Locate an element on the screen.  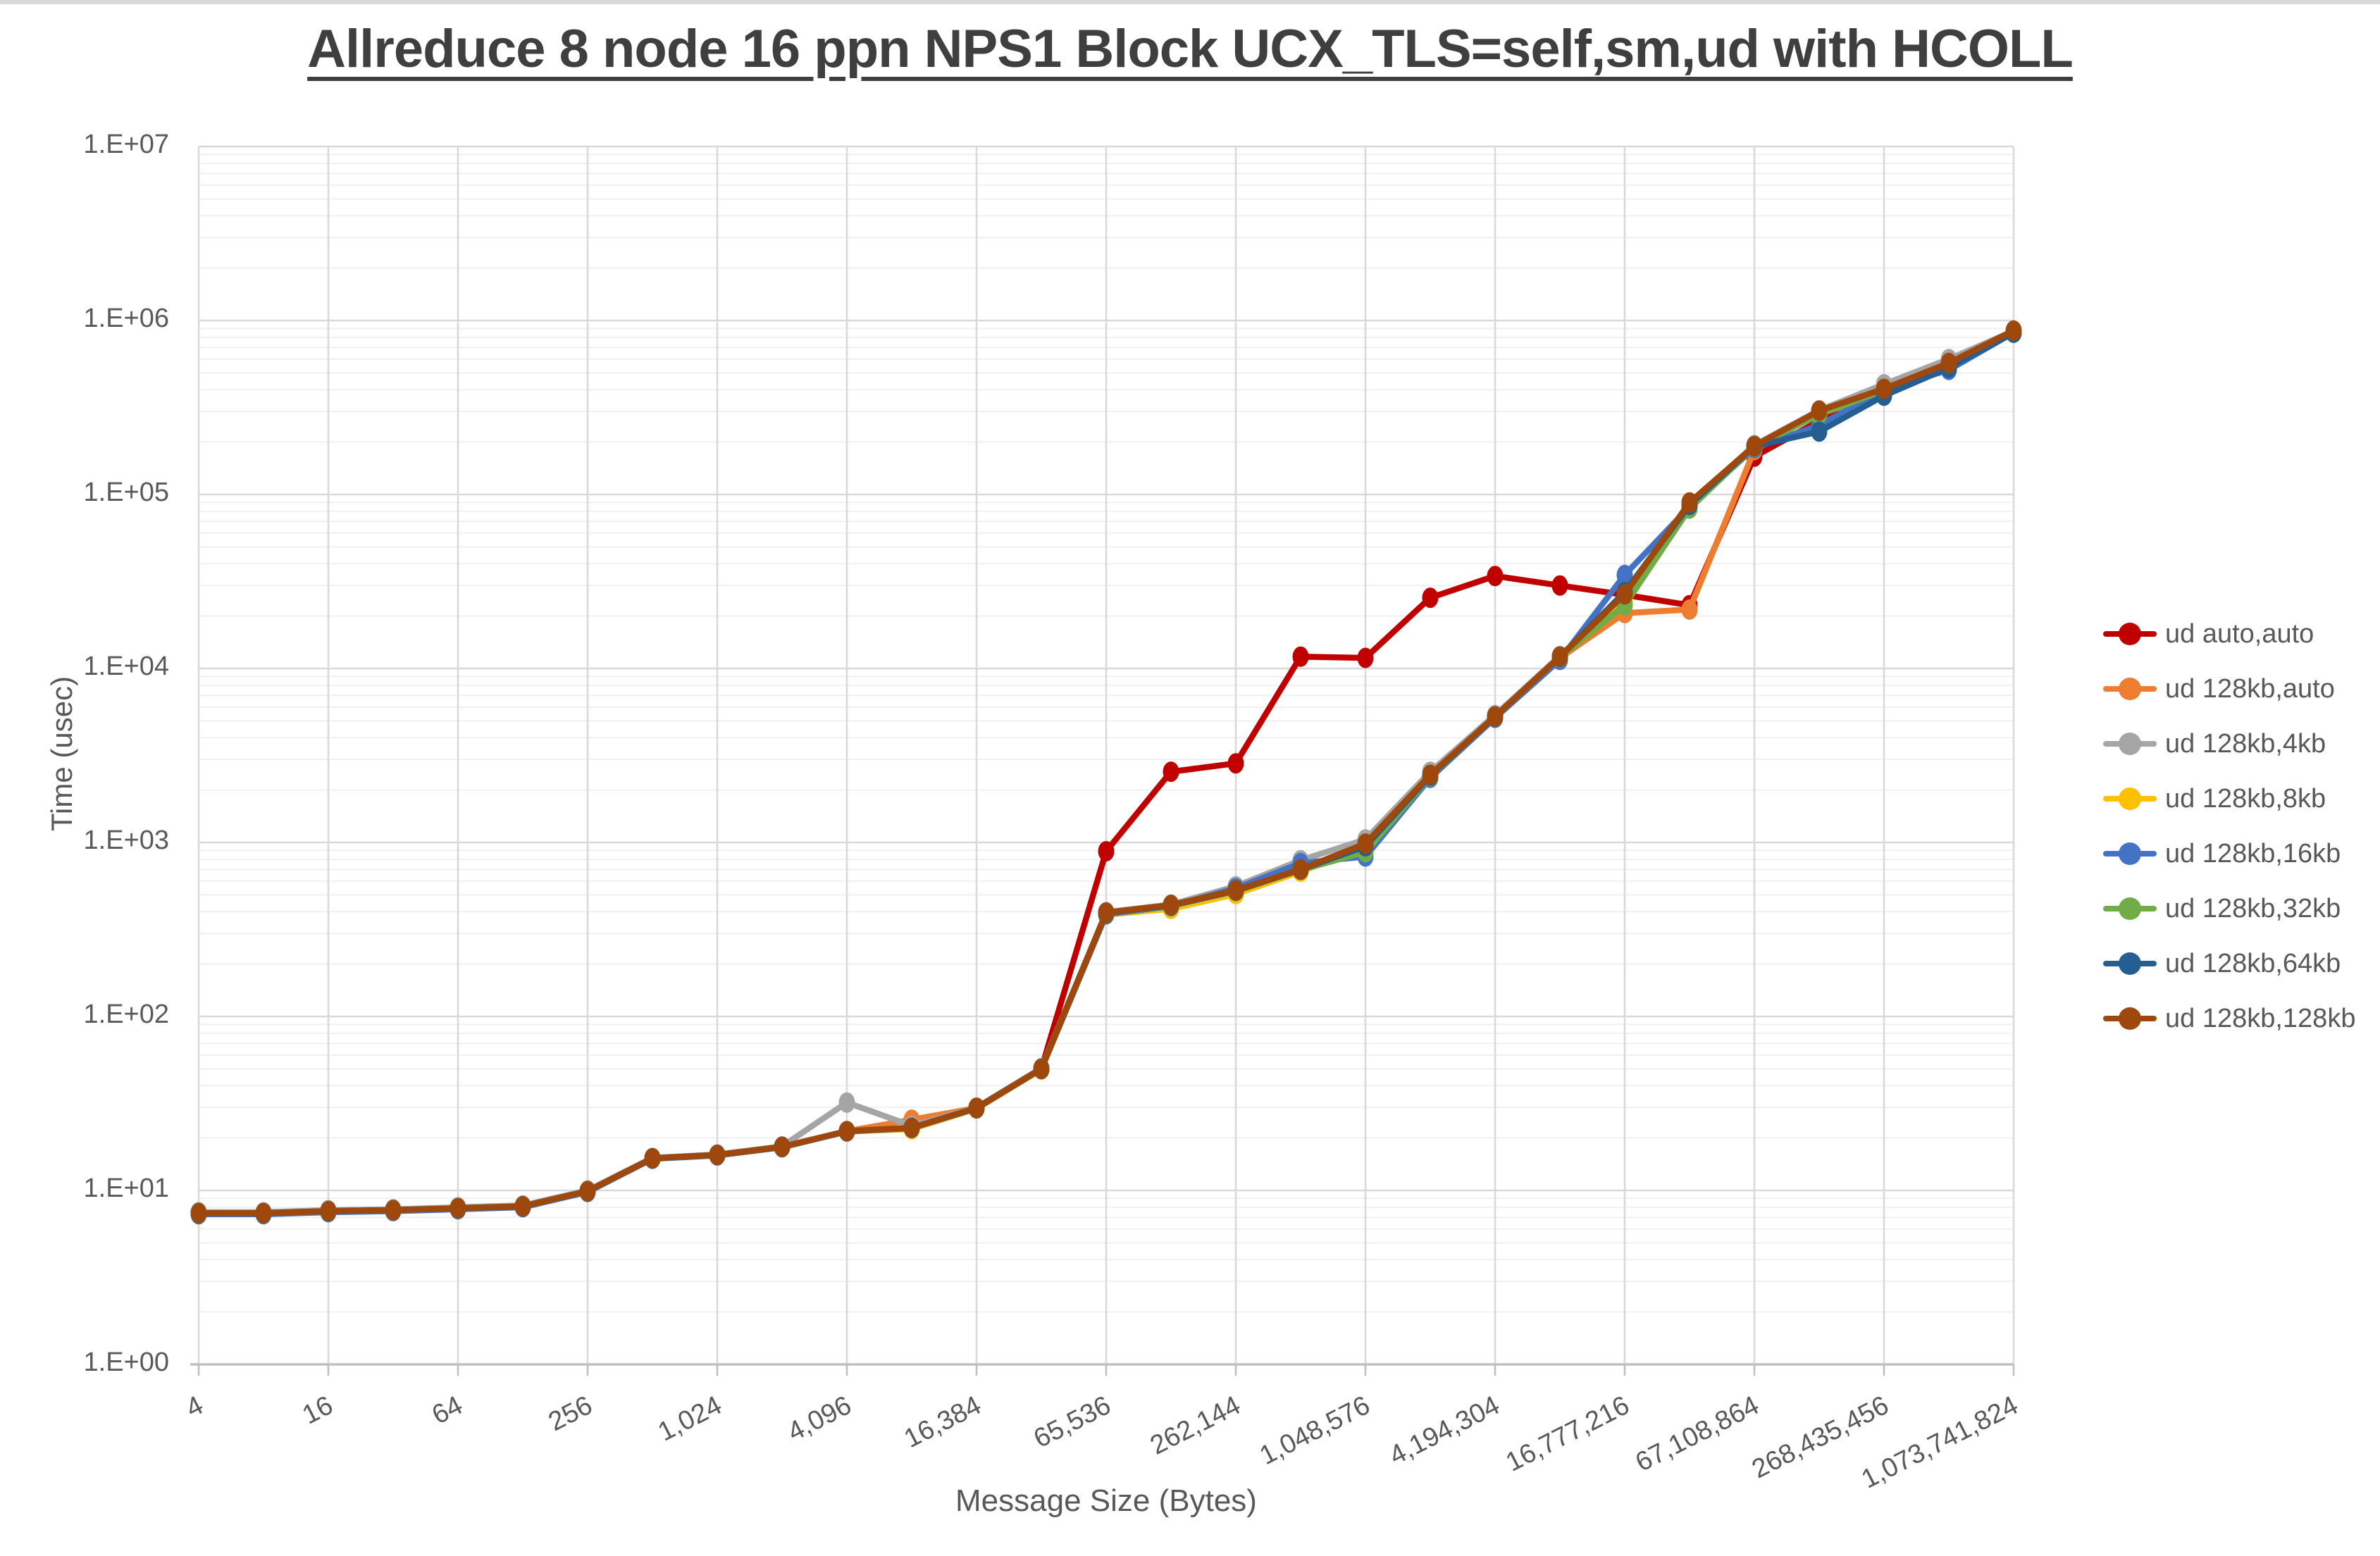
legend-item: ud 128kb,16kb is located at coordinates (2229, 853).